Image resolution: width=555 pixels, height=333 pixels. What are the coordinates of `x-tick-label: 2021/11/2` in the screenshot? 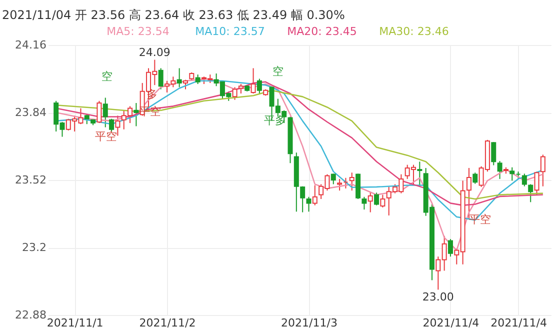 It's located at (167, 323).